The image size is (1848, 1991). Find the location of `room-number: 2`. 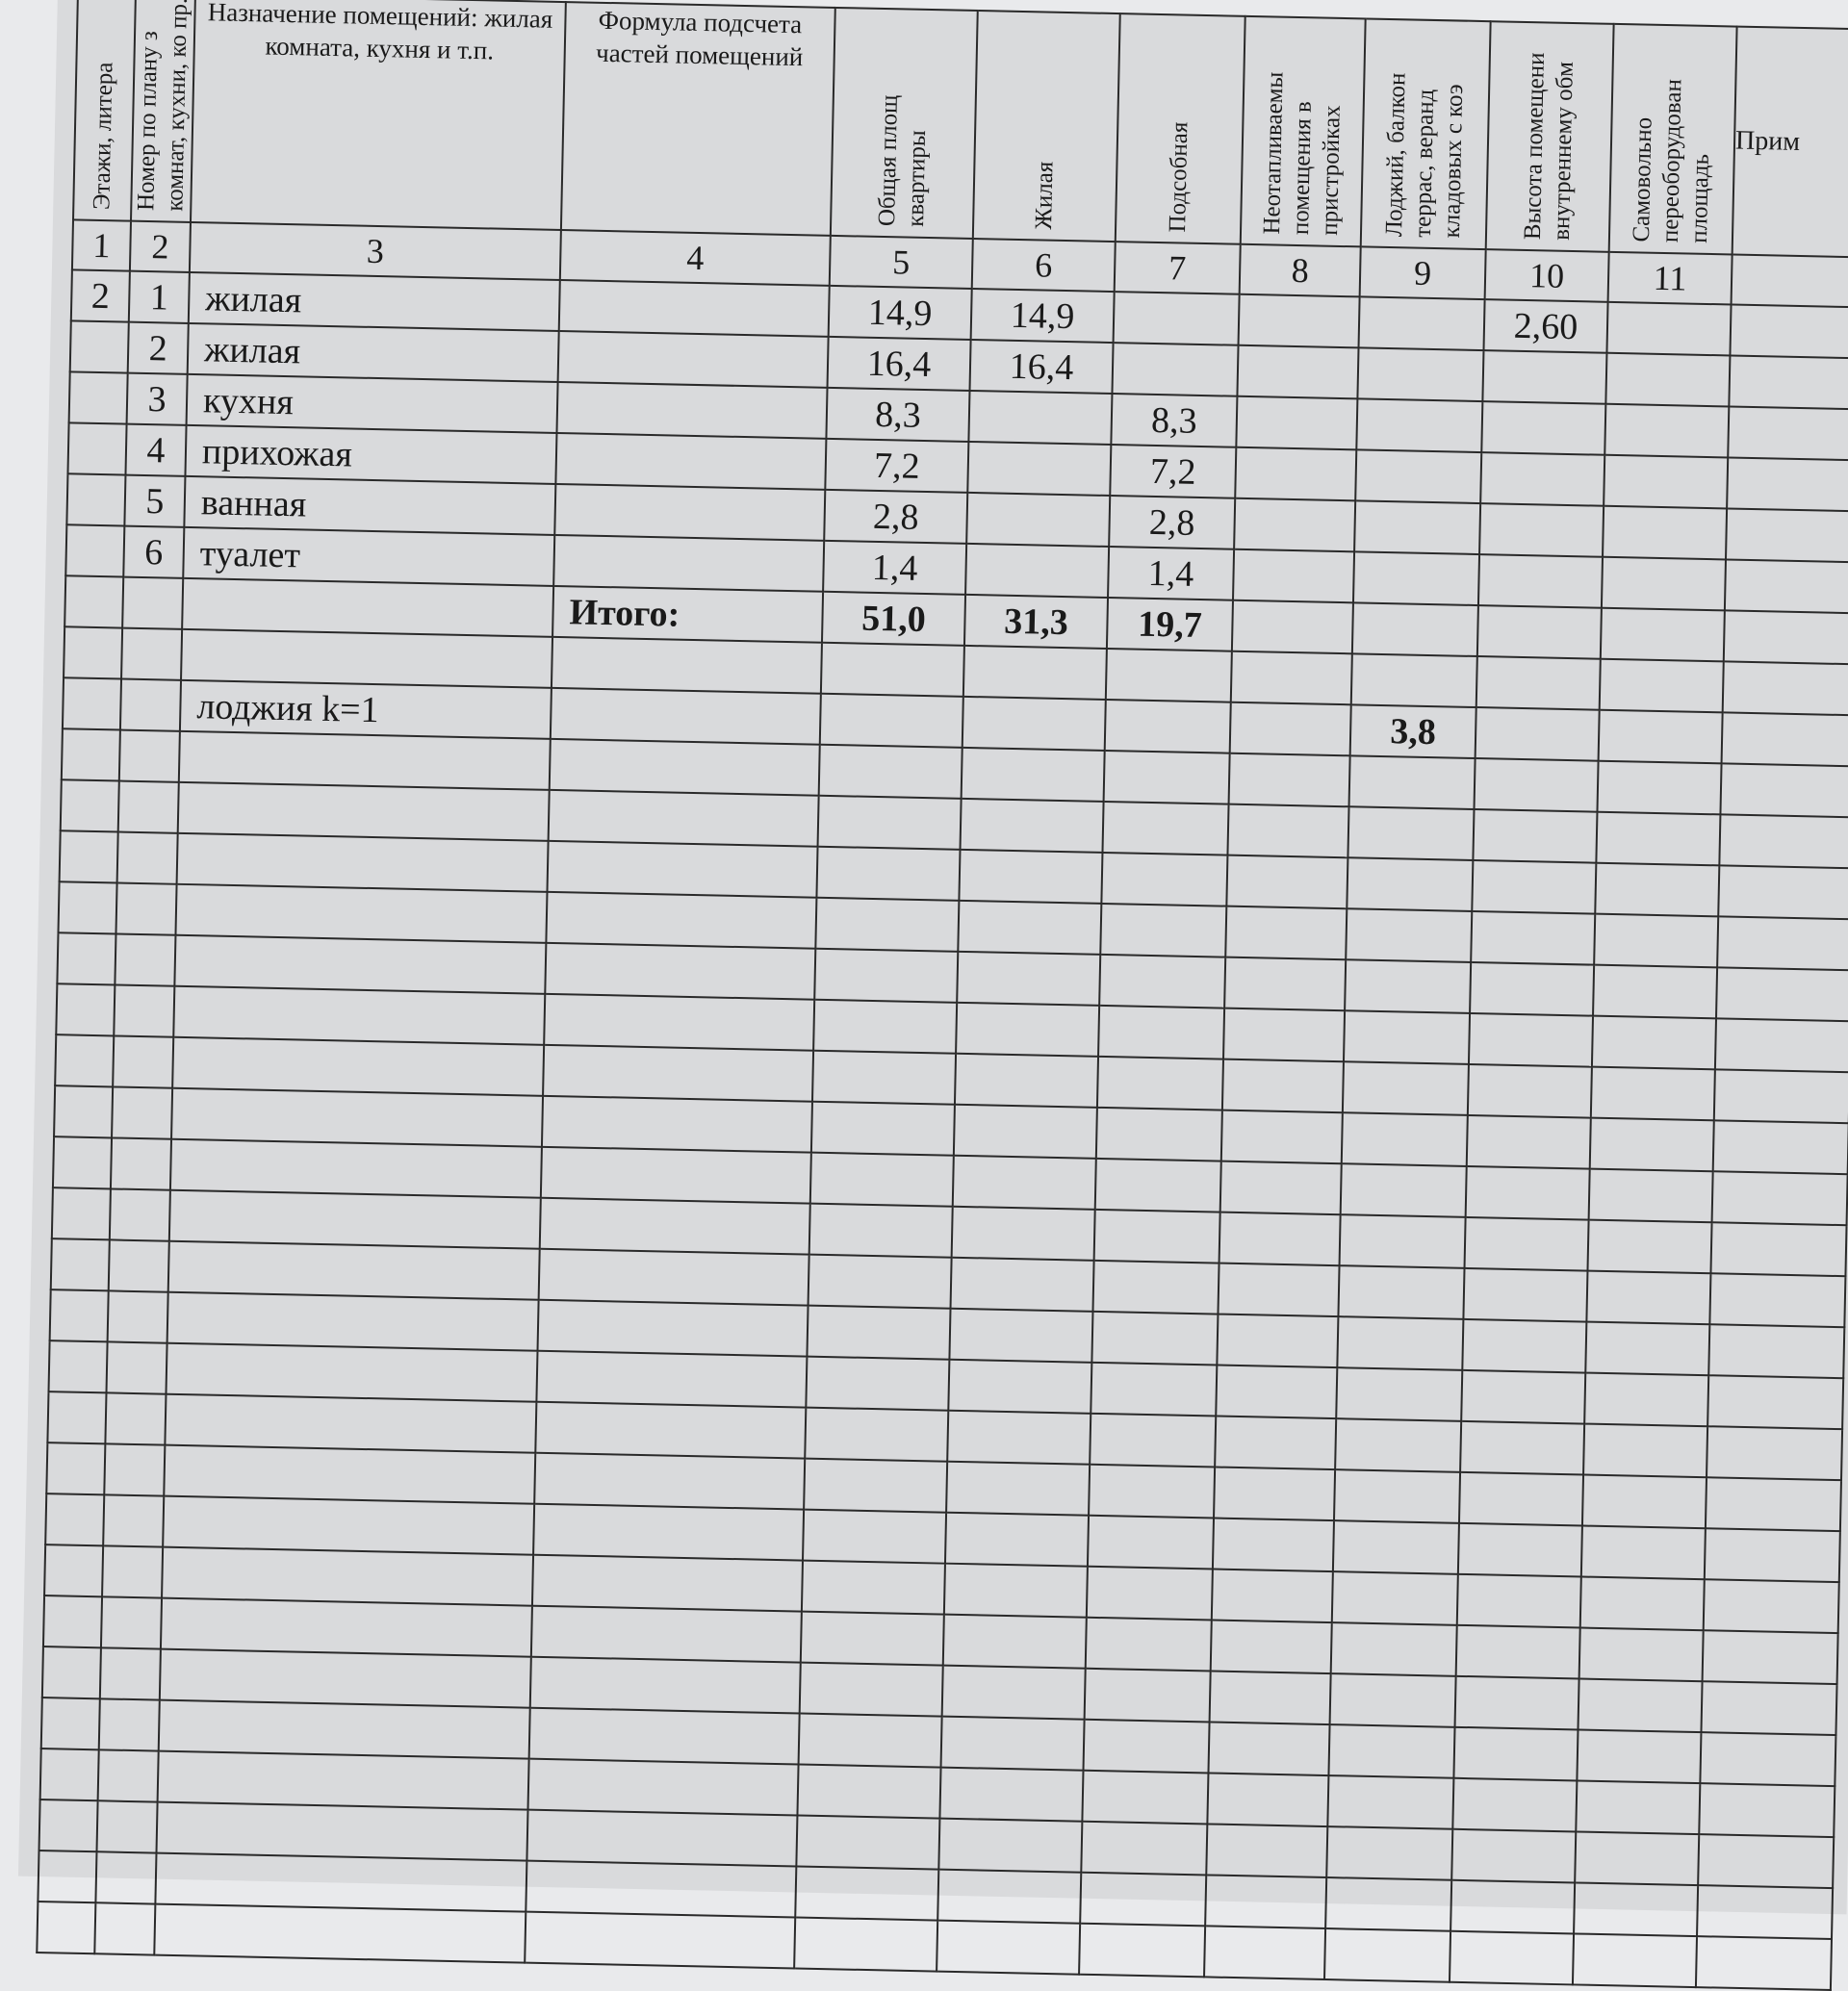

room-number: 2 is located at coordinates (158, 348).